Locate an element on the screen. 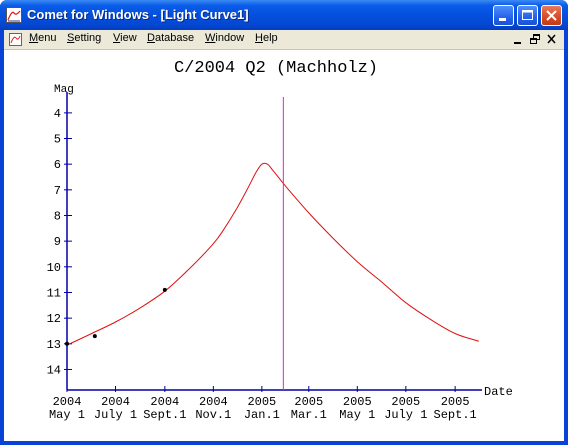  menu-item-help: Help is located at coordinates (266, 38).